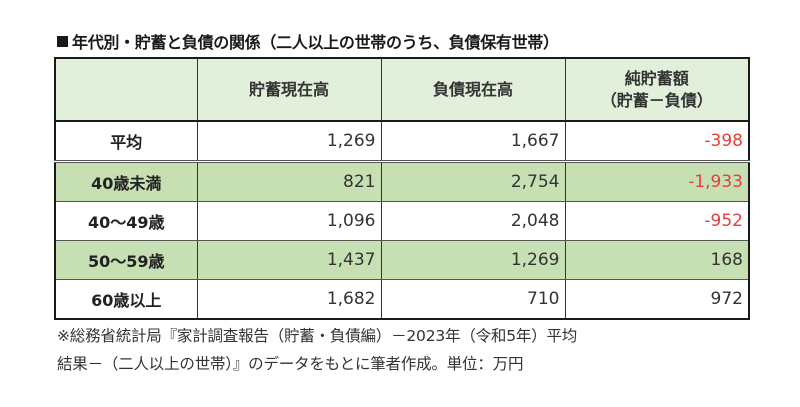 This screenshot has width=800, height=407. I want to click on table-row-40s: 40～49歳 1,096 2,048 -952, so click(402, 221).